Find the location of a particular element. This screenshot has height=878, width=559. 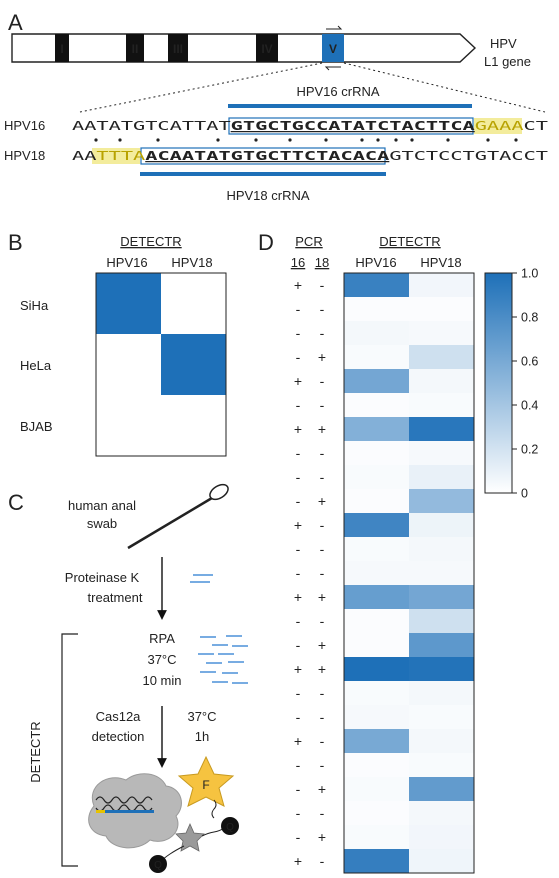

fluorophore-star-icon is located at coordinates (206, 781).